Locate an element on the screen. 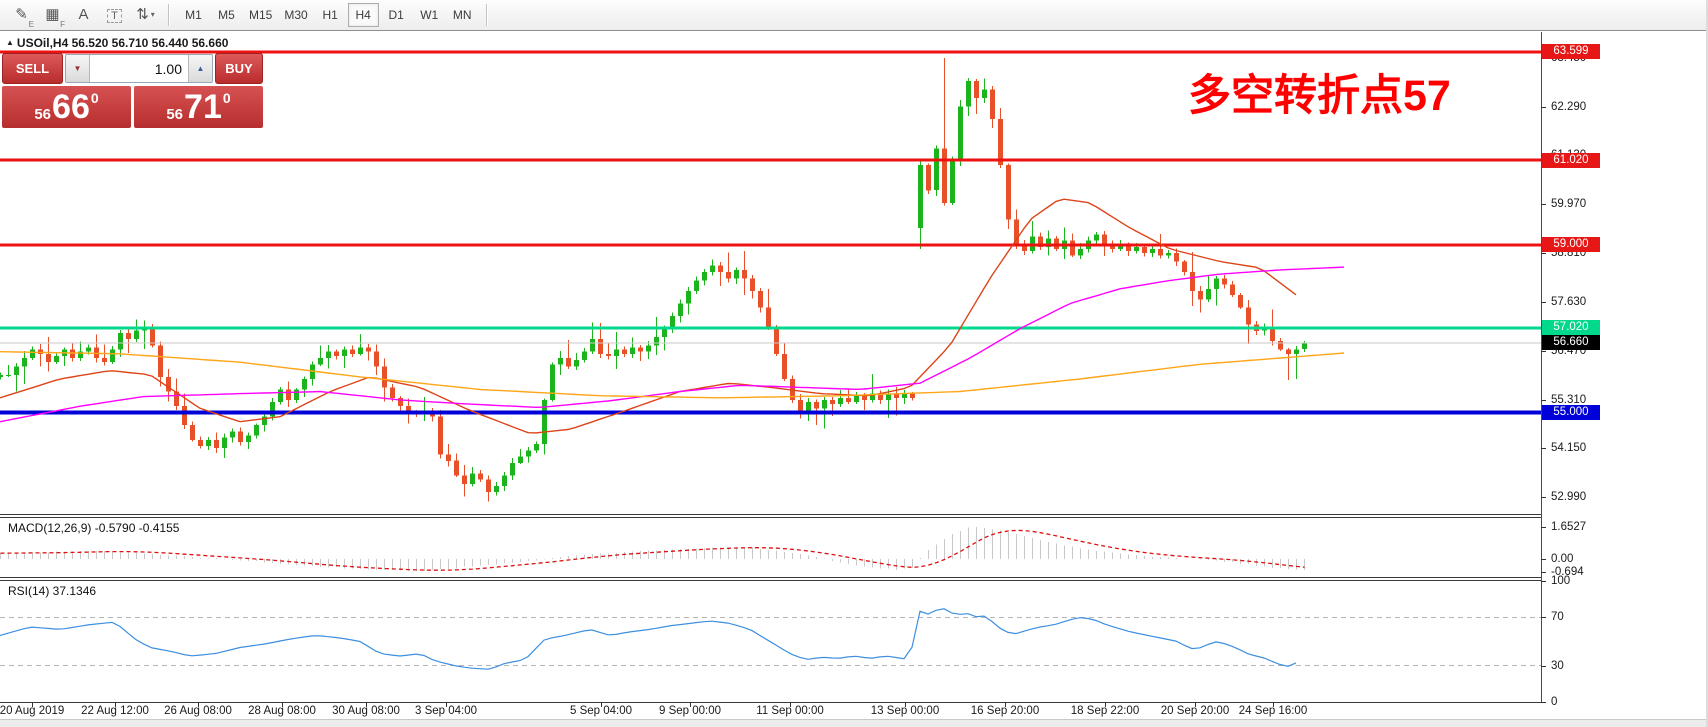  timeframe-button-group: M1 M5 M15 M30 H1 H4 D1 W1 MN is located at coordinates (328, 15).